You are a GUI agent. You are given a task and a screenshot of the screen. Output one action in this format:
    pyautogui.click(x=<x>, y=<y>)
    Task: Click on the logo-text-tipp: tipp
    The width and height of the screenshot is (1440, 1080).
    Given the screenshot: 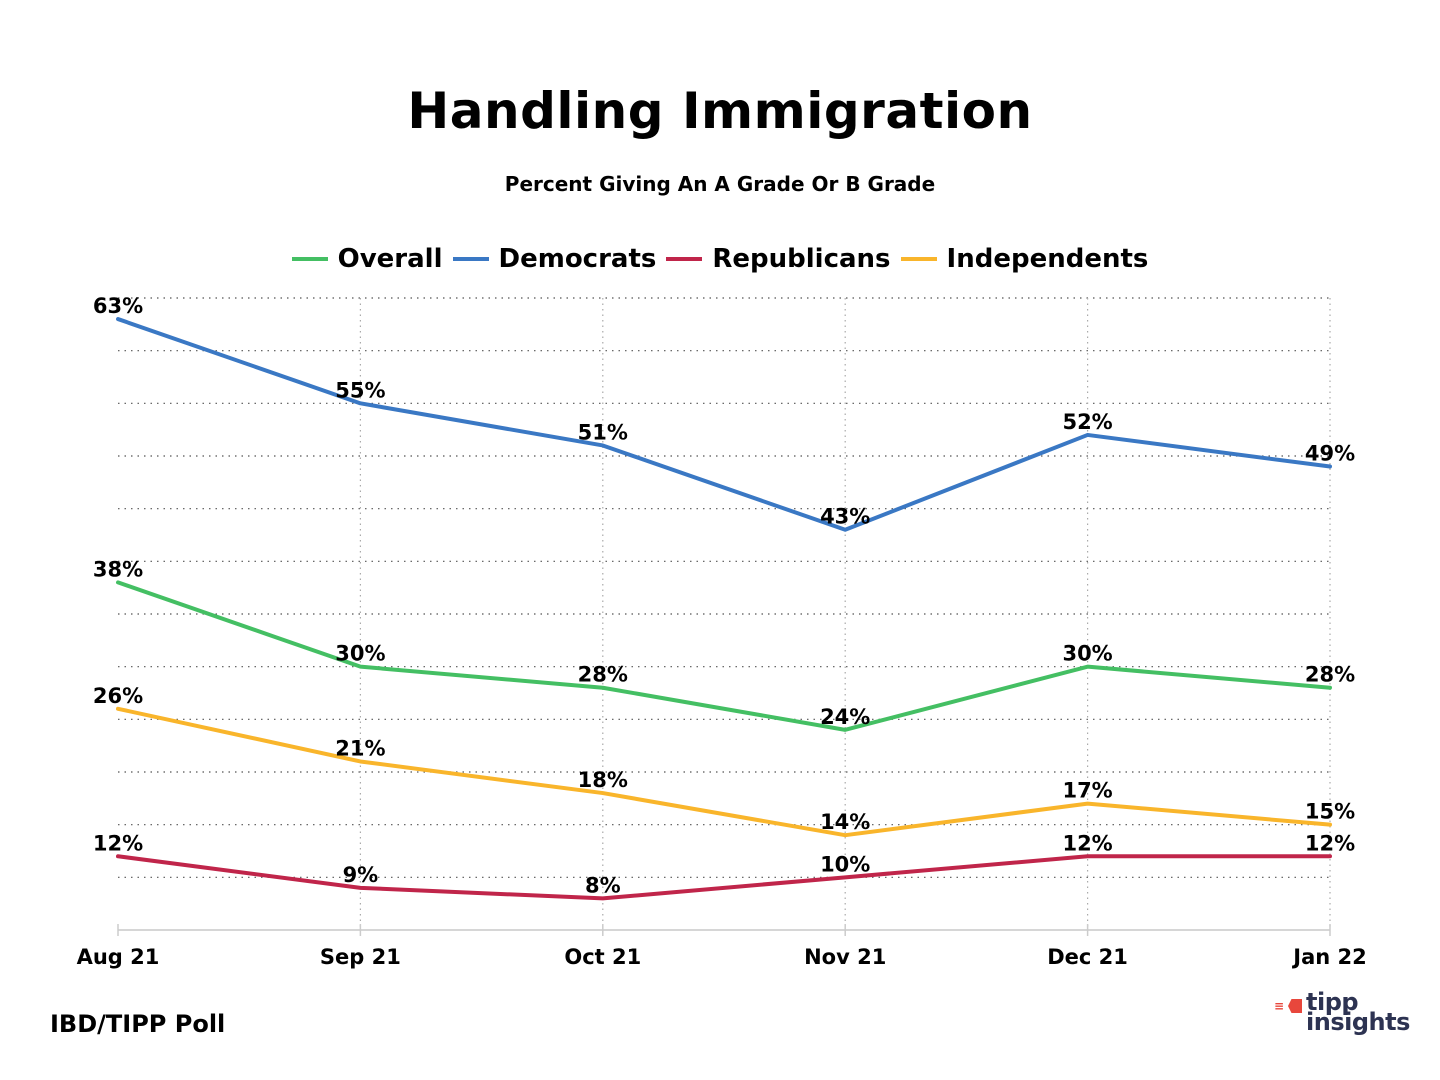 What is the action you would take?
    pyautogui.click(x=1332, y=1002)
    